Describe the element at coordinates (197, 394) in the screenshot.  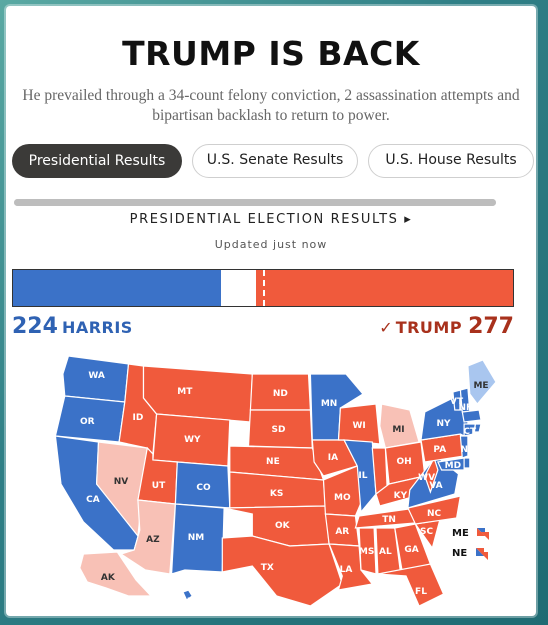
I see `state-mt` at that location.